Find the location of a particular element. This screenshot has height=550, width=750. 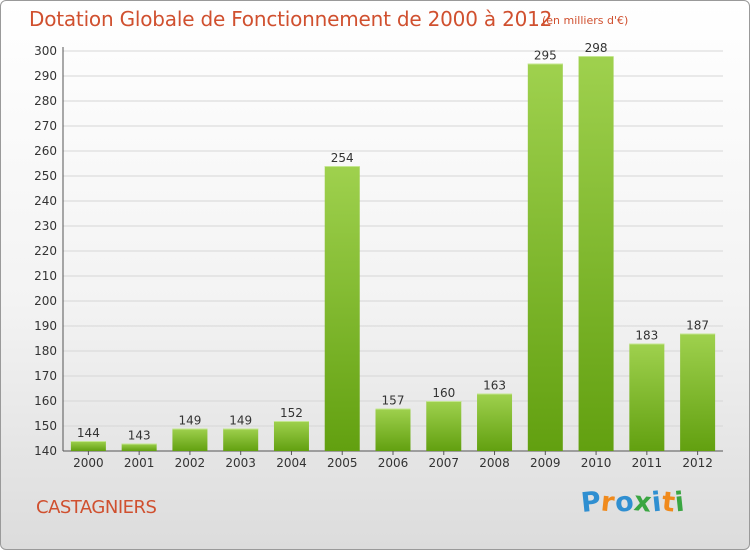

x-tick-label: 2009 is located at coordinates (545, 463).